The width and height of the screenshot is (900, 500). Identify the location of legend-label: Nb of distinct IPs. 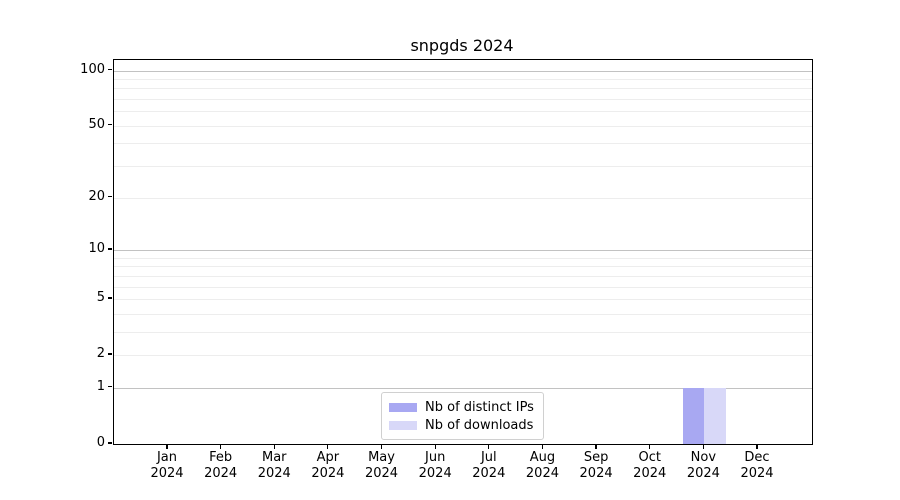
(479, 407).